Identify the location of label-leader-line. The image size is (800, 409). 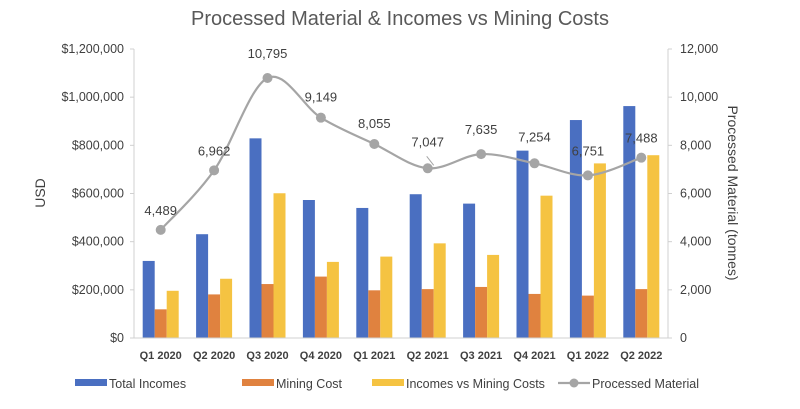
(430, 160).